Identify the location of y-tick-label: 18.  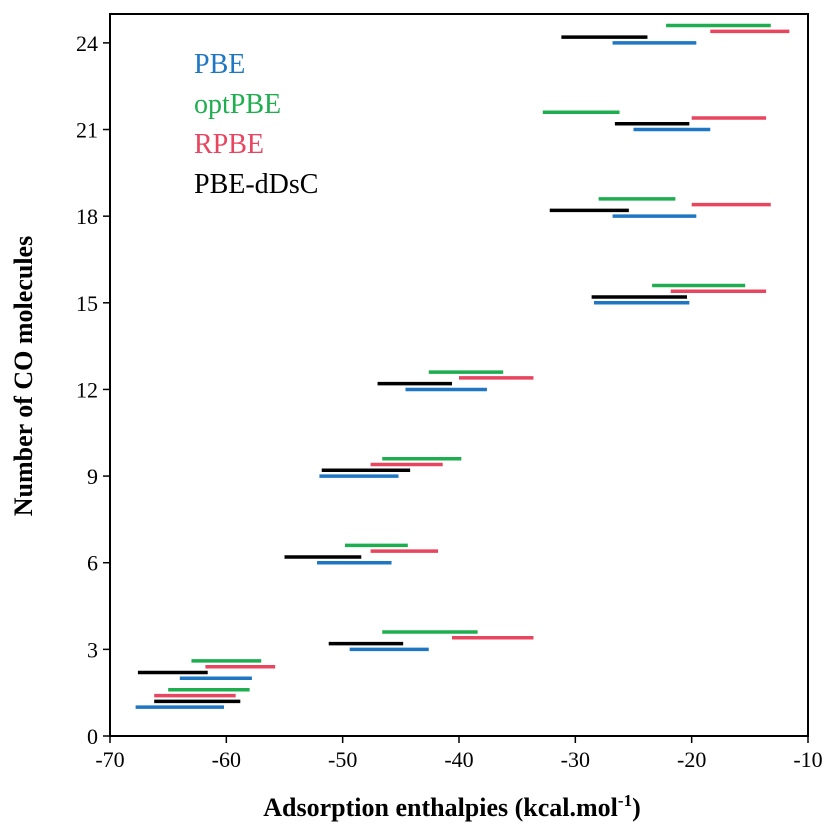
(87, 216).